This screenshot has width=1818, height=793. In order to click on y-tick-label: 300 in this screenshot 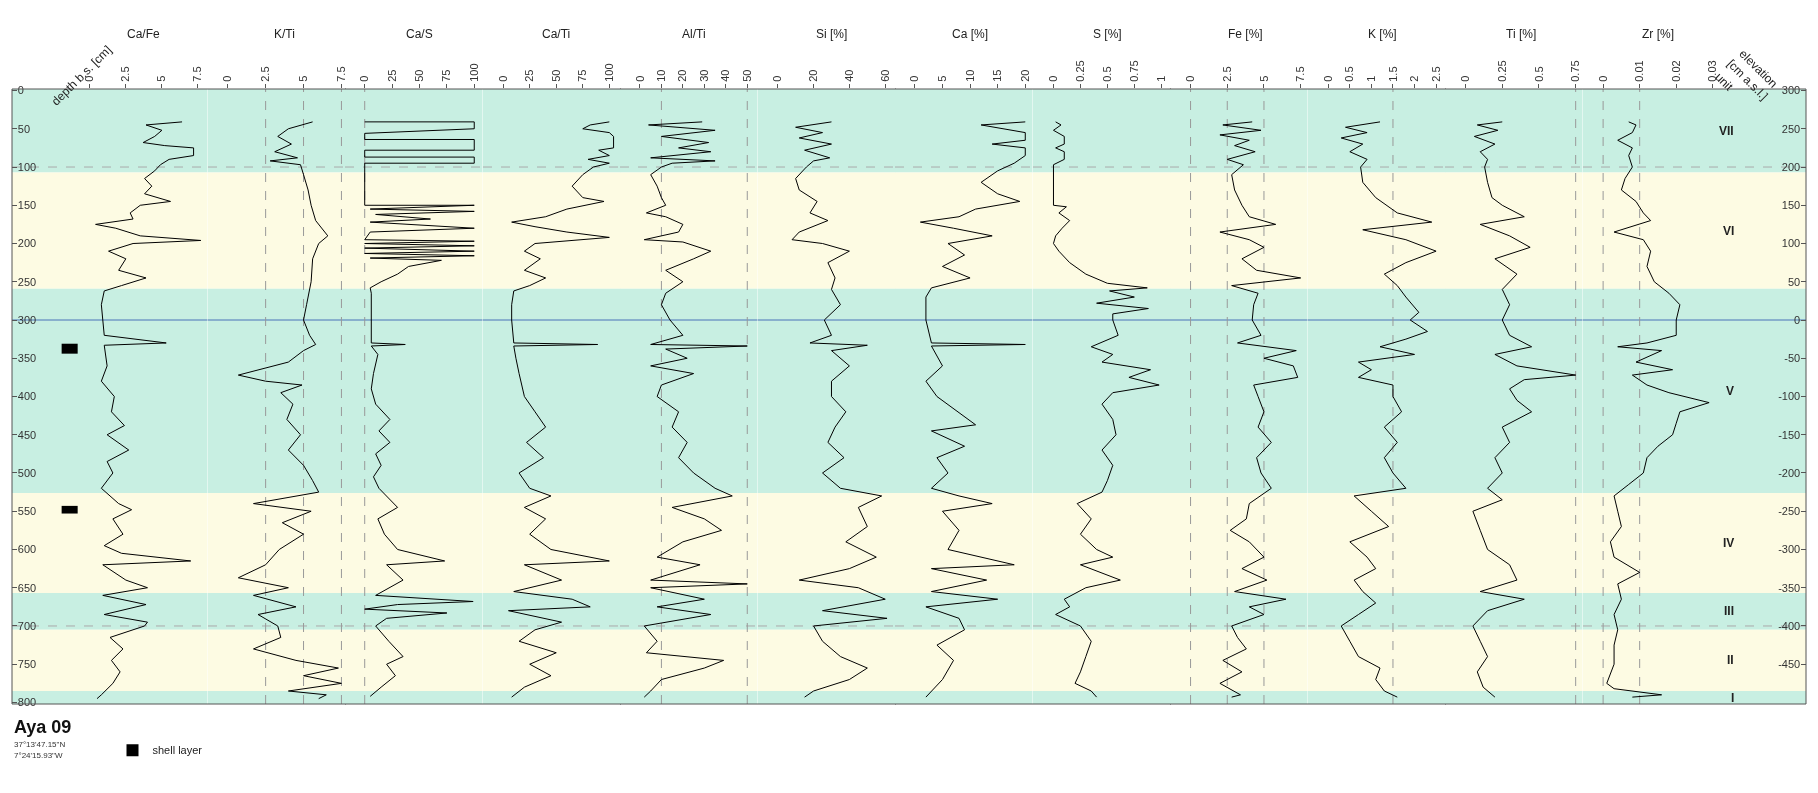, I will do `click(27, 319)`.